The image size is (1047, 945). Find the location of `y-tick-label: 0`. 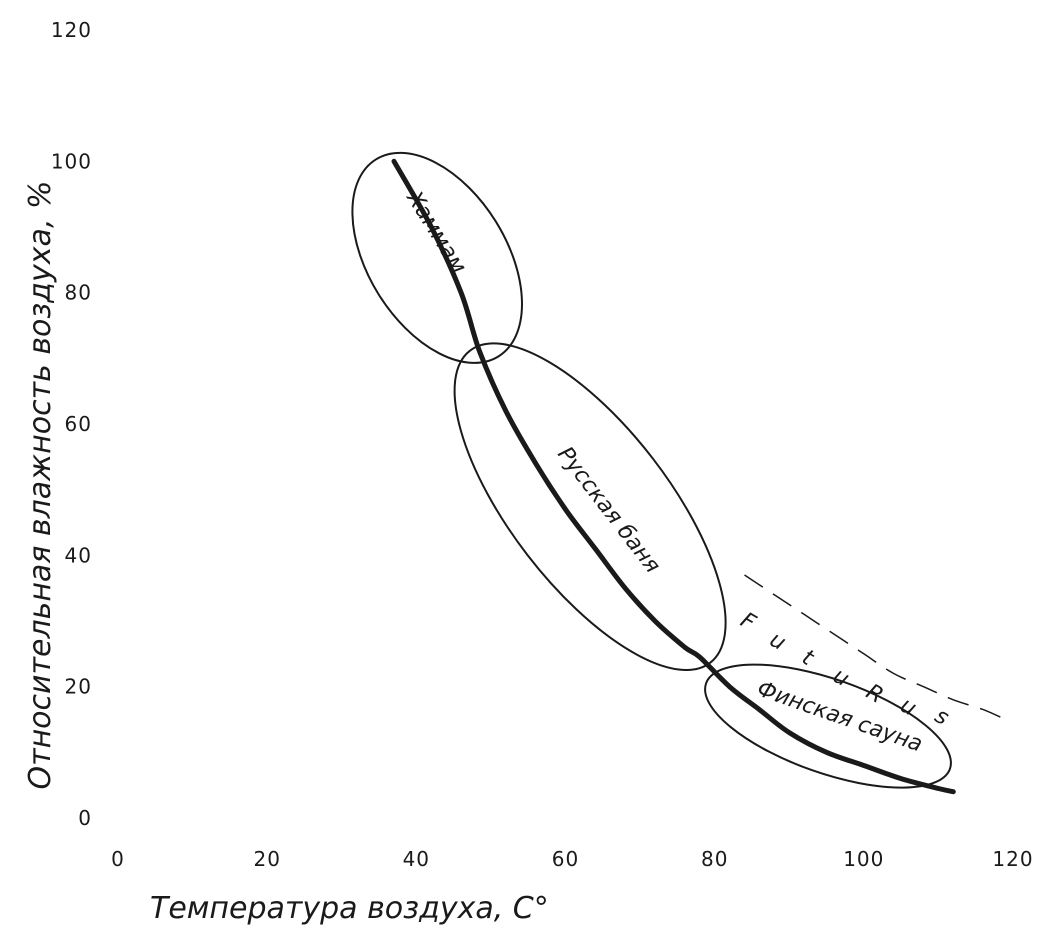

y-tick-label: 0 is located at coordinates (85, 818).